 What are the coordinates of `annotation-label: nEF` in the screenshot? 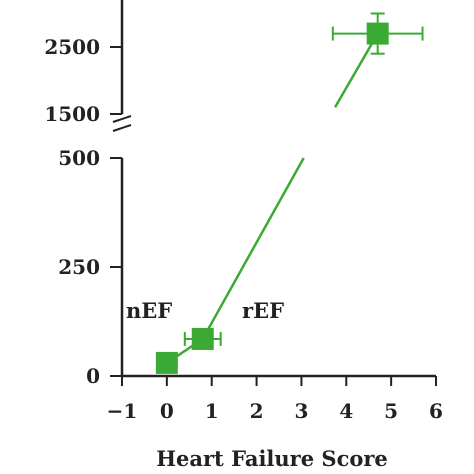 It's located at (149, 310).